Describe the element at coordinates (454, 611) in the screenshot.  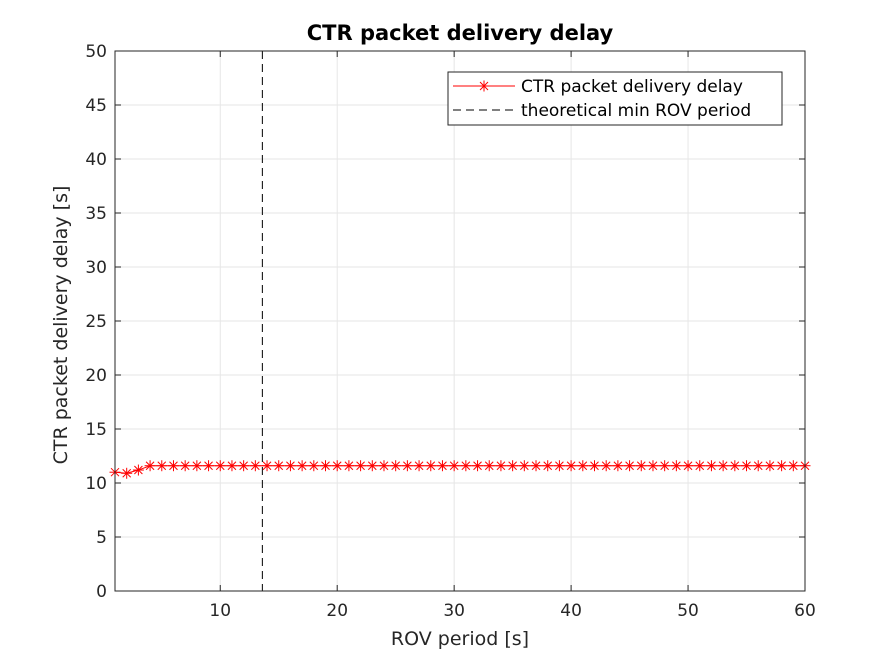
I see `x-tick-label: 30` at that location.